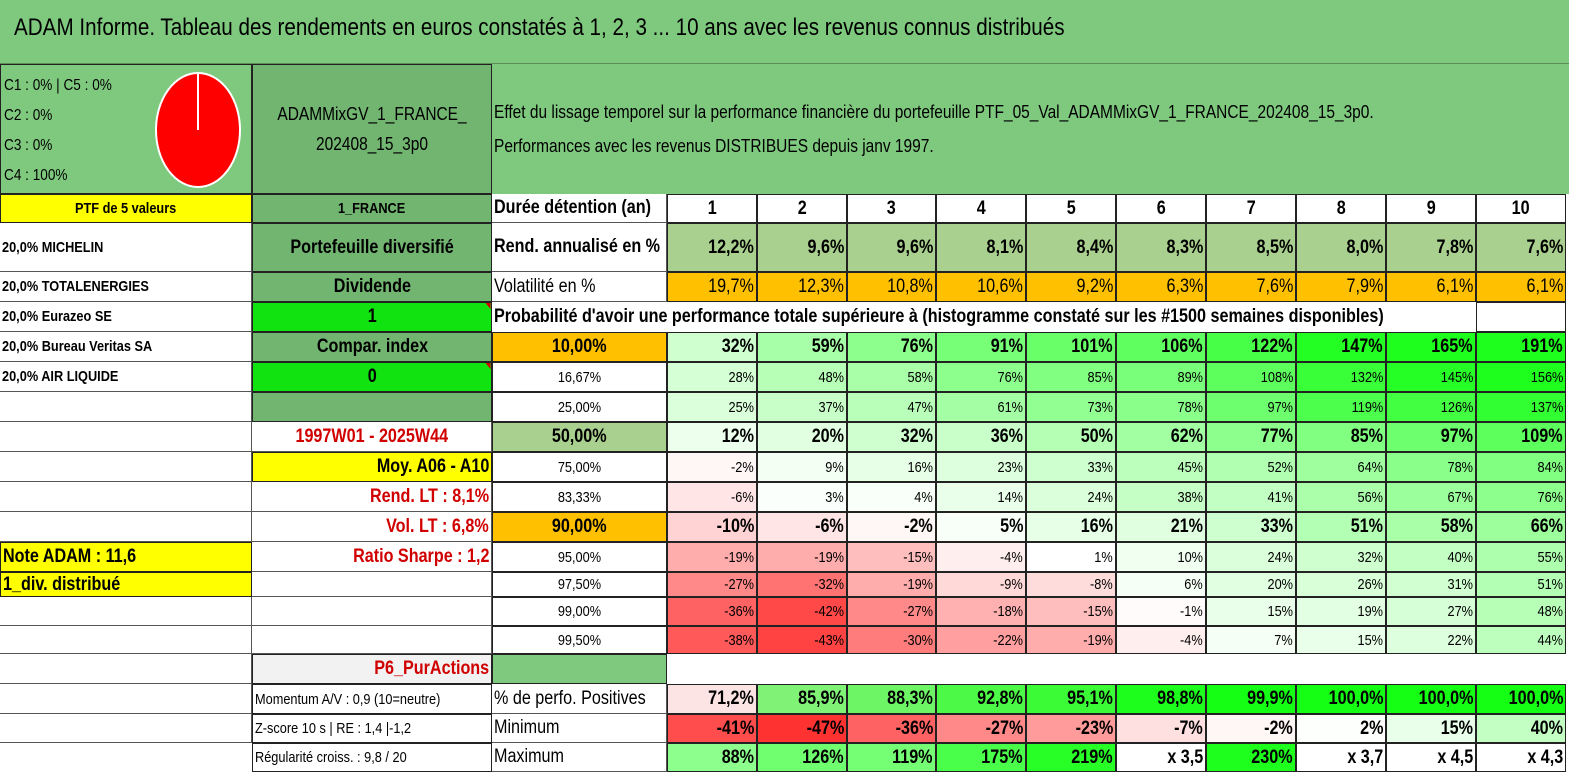 The image size is (1569, 782). Describe the element at coordinates (1071, 287) in the screenshot. I see `vol-value: 9,2%` at that location.